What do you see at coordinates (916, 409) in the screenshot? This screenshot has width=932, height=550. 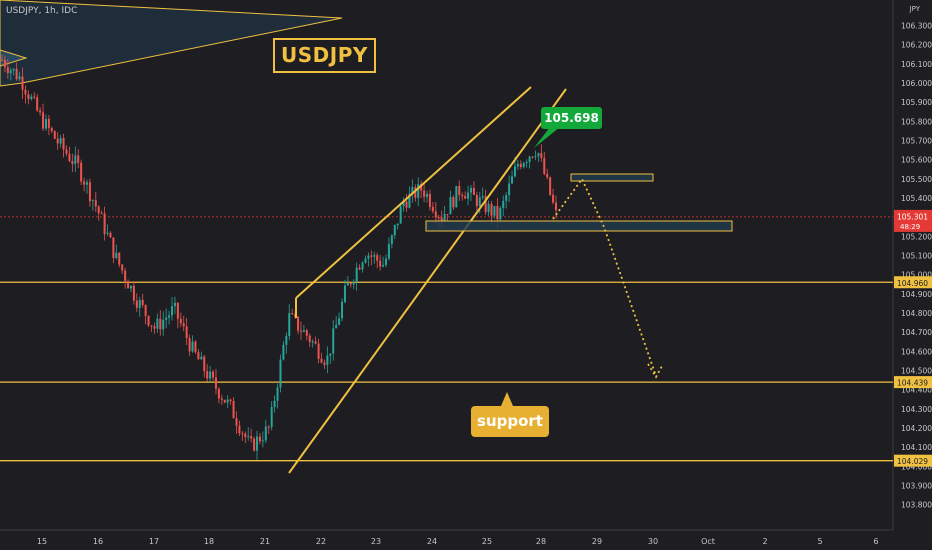 I see `y-tick-label: 104.300` at bounding box center [916, 409].